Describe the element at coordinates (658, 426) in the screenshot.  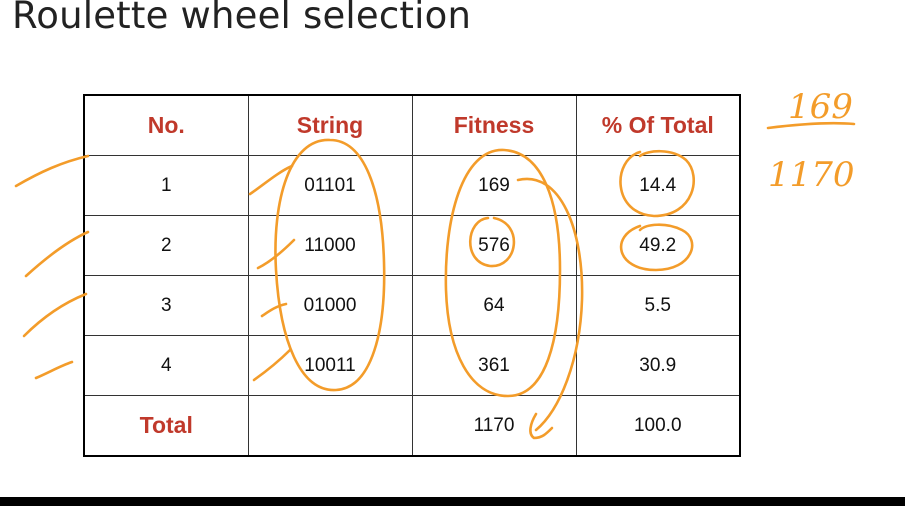
I see `total-percent: 100.0` at that location.